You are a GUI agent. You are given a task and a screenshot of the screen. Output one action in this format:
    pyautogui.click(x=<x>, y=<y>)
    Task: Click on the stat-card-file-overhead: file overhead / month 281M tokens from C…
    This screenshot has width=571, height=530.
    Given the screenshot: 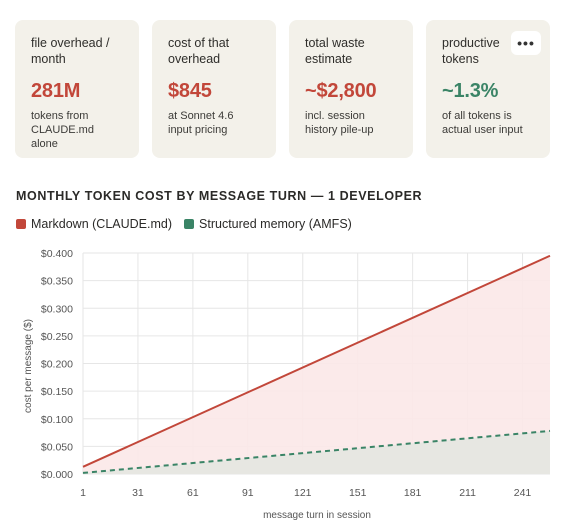 What is the action you would take?
    pyautogui.click(x=77, y=89)
    